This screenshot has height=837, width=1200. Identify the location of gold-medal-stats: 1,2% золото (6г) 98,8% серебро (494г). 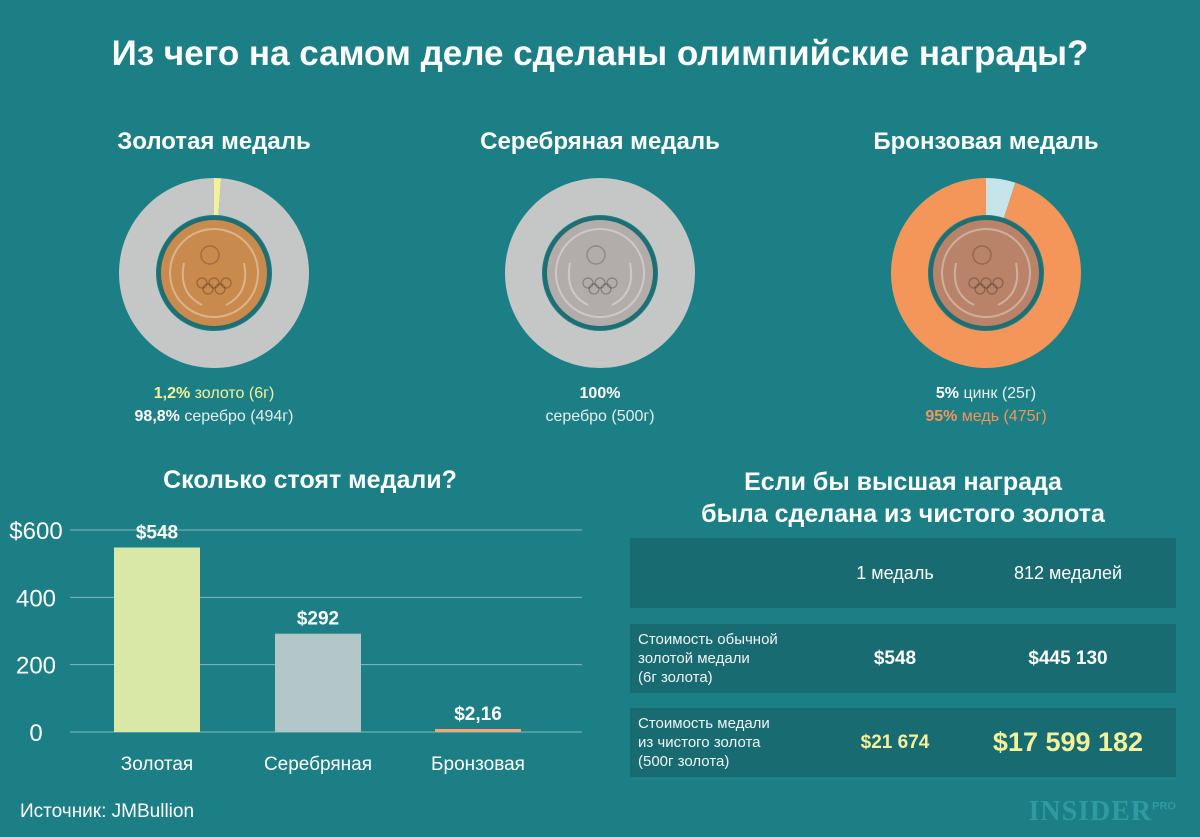
(214, 405).